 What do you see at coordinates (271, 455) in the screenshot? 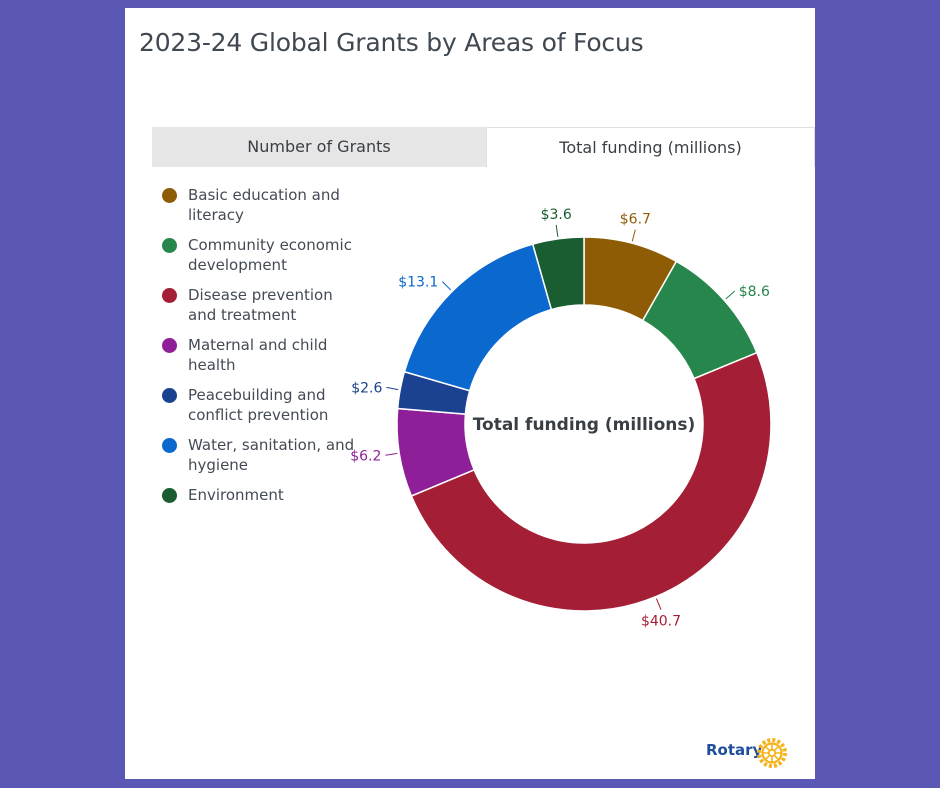
I see `legend-label: Water, sanitation, and hygiene` at bounding box center [271, 455].